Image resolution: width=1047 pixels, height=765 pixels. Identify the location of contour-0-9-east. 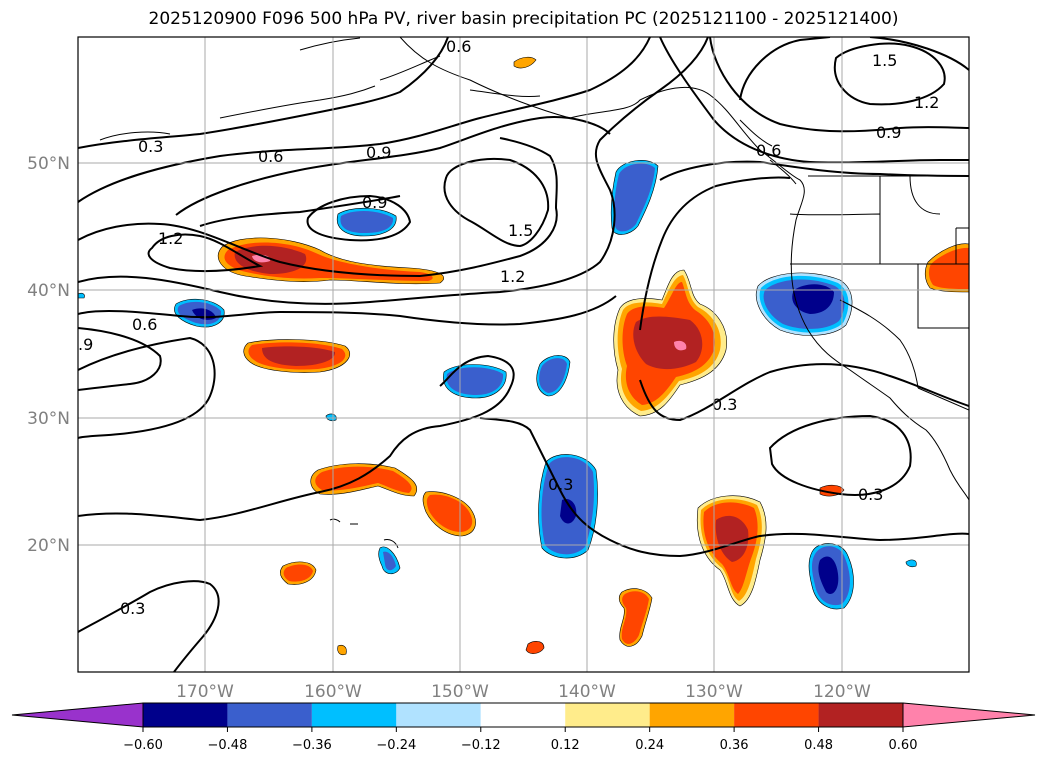
(839, 85).